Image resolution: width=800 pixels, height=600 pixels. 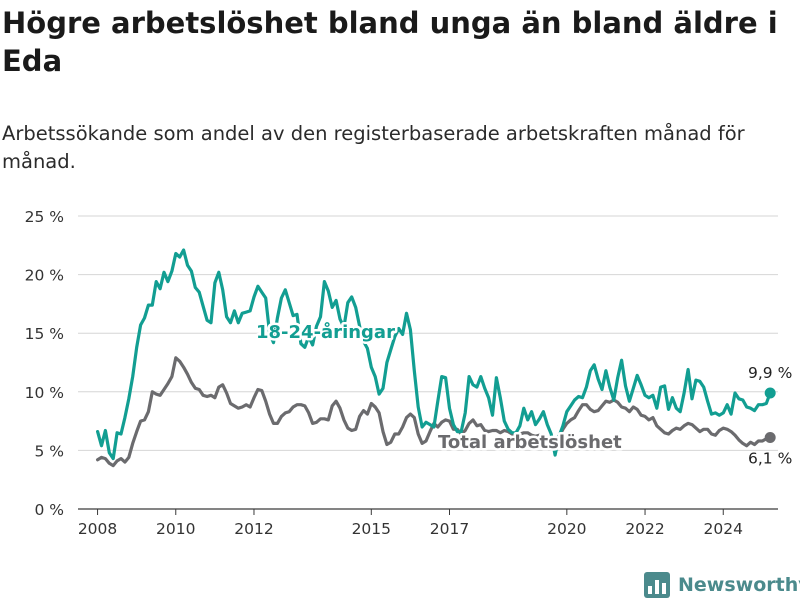 What do you see at coordinates (253, 529) in the screenshot?
I see `x-tick-label: 2012` at bounding box center [253, 529].